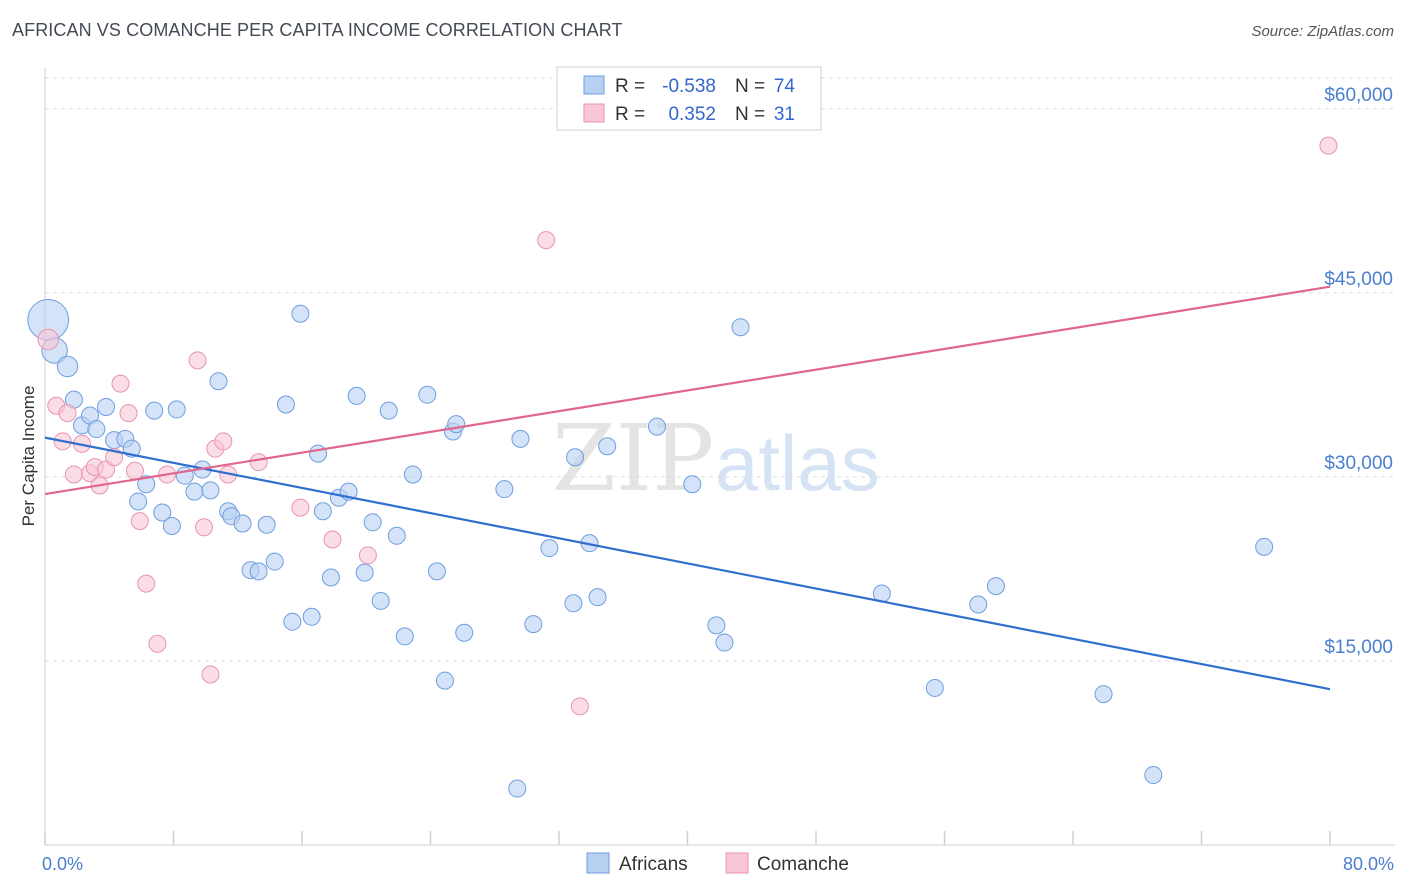 This screenshot has height=892, width=1406. Describe the element at coordinates (28, 456) in the screenshot. I see `y-axis-label: Per Capita Income` at that location.